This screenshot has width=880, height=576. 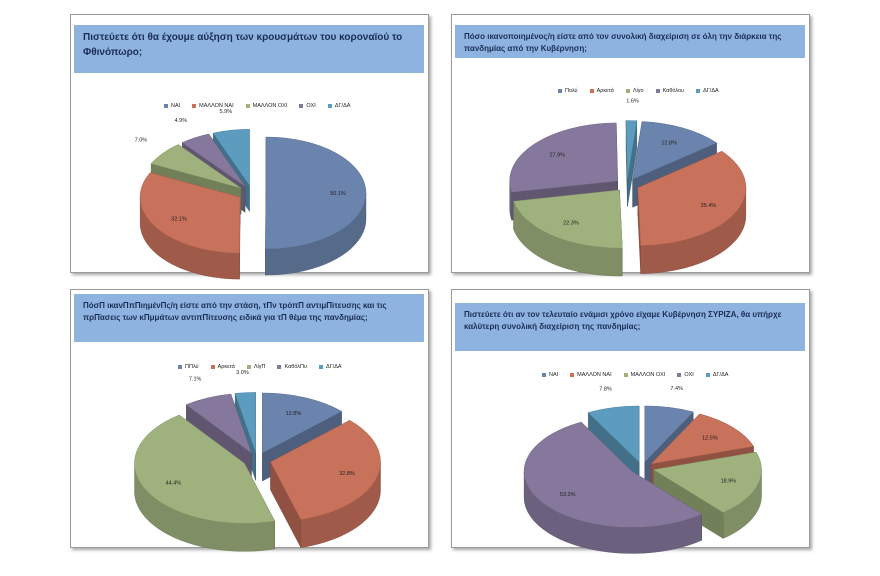 I want to click on legend-label: ΛίγΠ, so click(x=259, y=367).